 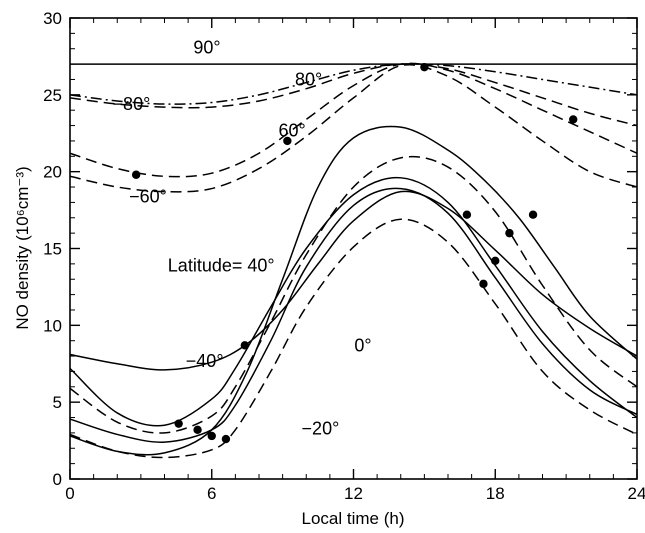 What do you see at coordinates (52, 249) in the screenshot?
I see `y-tick-label-15: 15` at bounding box center [52, 249].